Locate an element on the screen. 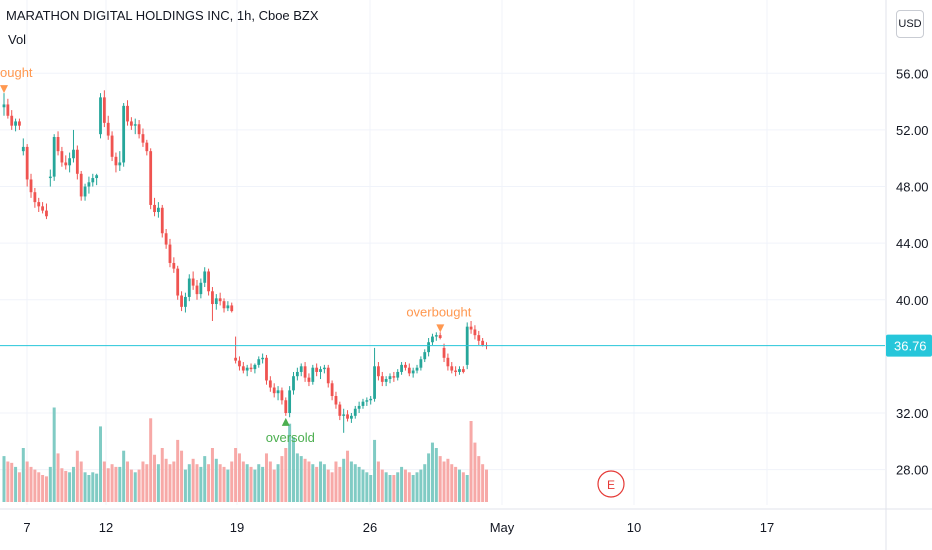 The width and height of the screenshot is (932, 550). time-tick-label: 26 is located at coordinates (370, 527).